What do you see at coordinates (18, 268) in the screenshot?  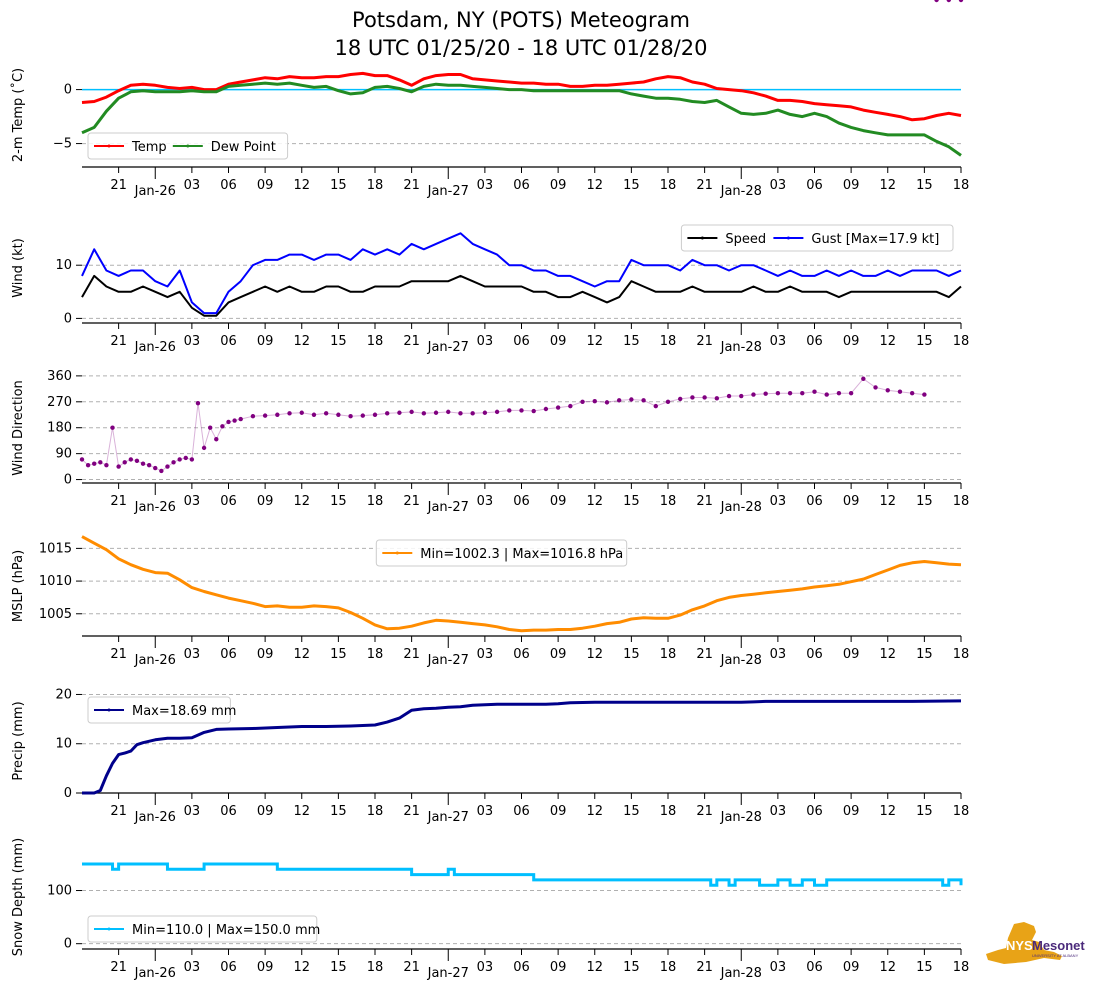 I see `y-axis-label: Wind (kt)` at bounding box center [18, 268].